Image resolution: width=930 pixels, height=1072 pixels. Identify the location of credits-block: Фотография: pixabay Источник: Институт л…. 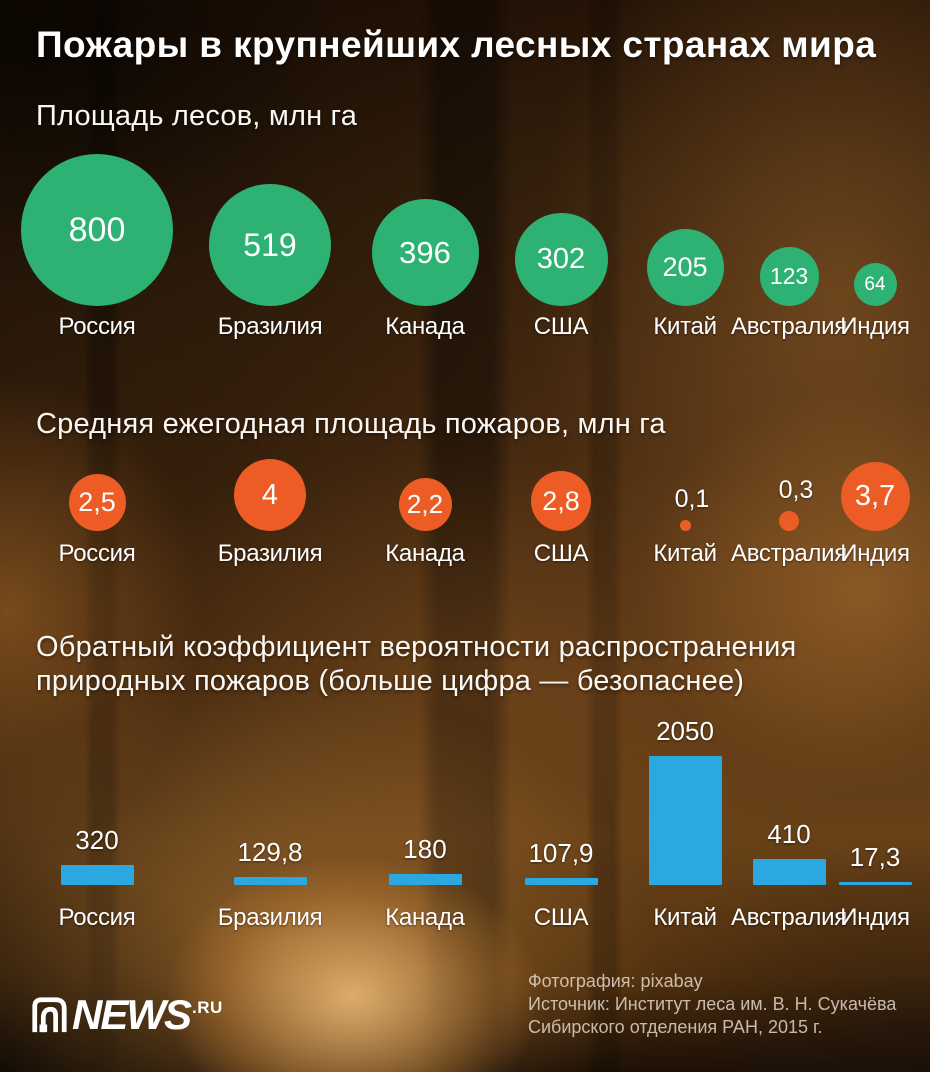
(712, 1004).